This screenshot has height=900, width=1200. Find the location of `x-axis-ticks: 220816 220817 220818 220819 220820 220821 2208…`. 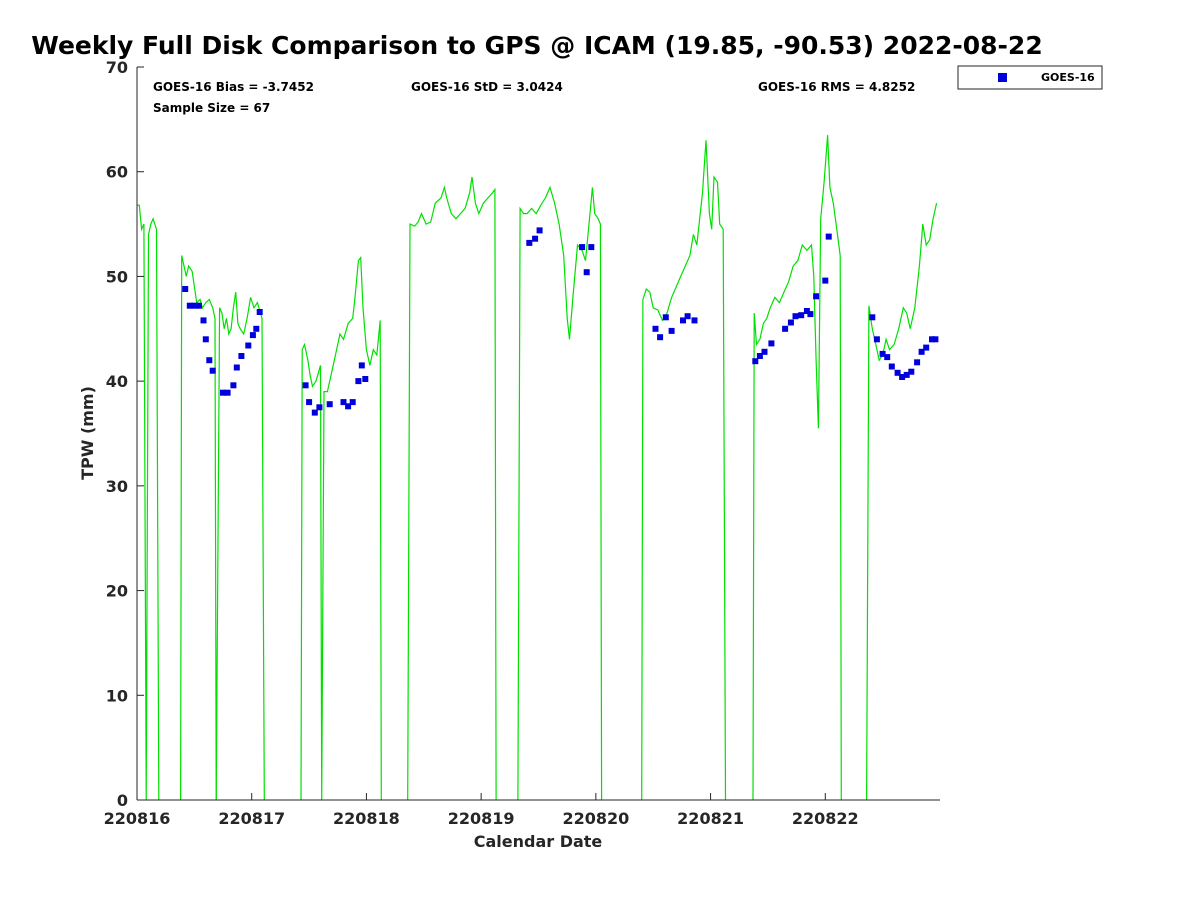

x-axis-ticks: 220816 220817 220818 220819 220820 220821 2208… is located at coordinates (481, 810).